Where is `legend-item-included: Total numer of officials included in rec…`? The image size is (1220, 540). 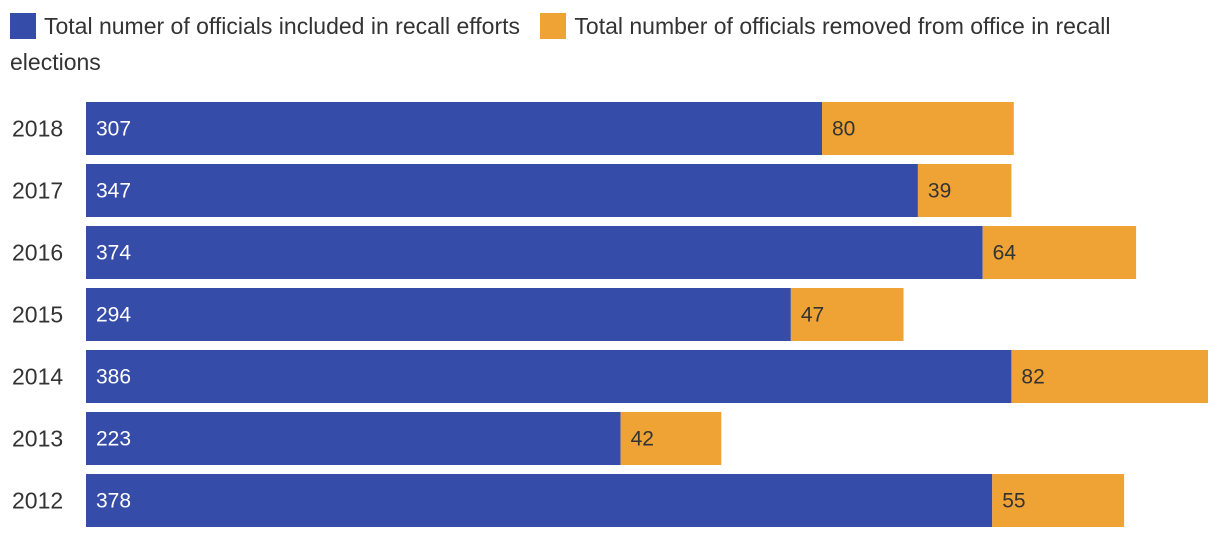
legend-item-included: Total numer of officials included in rec… is located at coordinates (265, 26).